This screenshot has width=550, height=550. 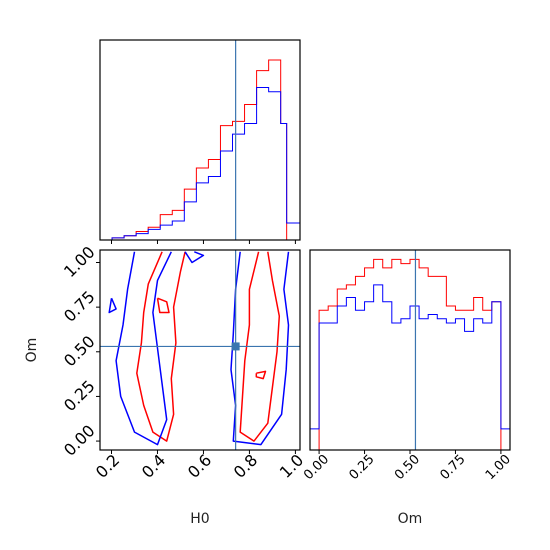 I want to click on joint-xtick-label-1: 0.4, so click(x=153, y=465).